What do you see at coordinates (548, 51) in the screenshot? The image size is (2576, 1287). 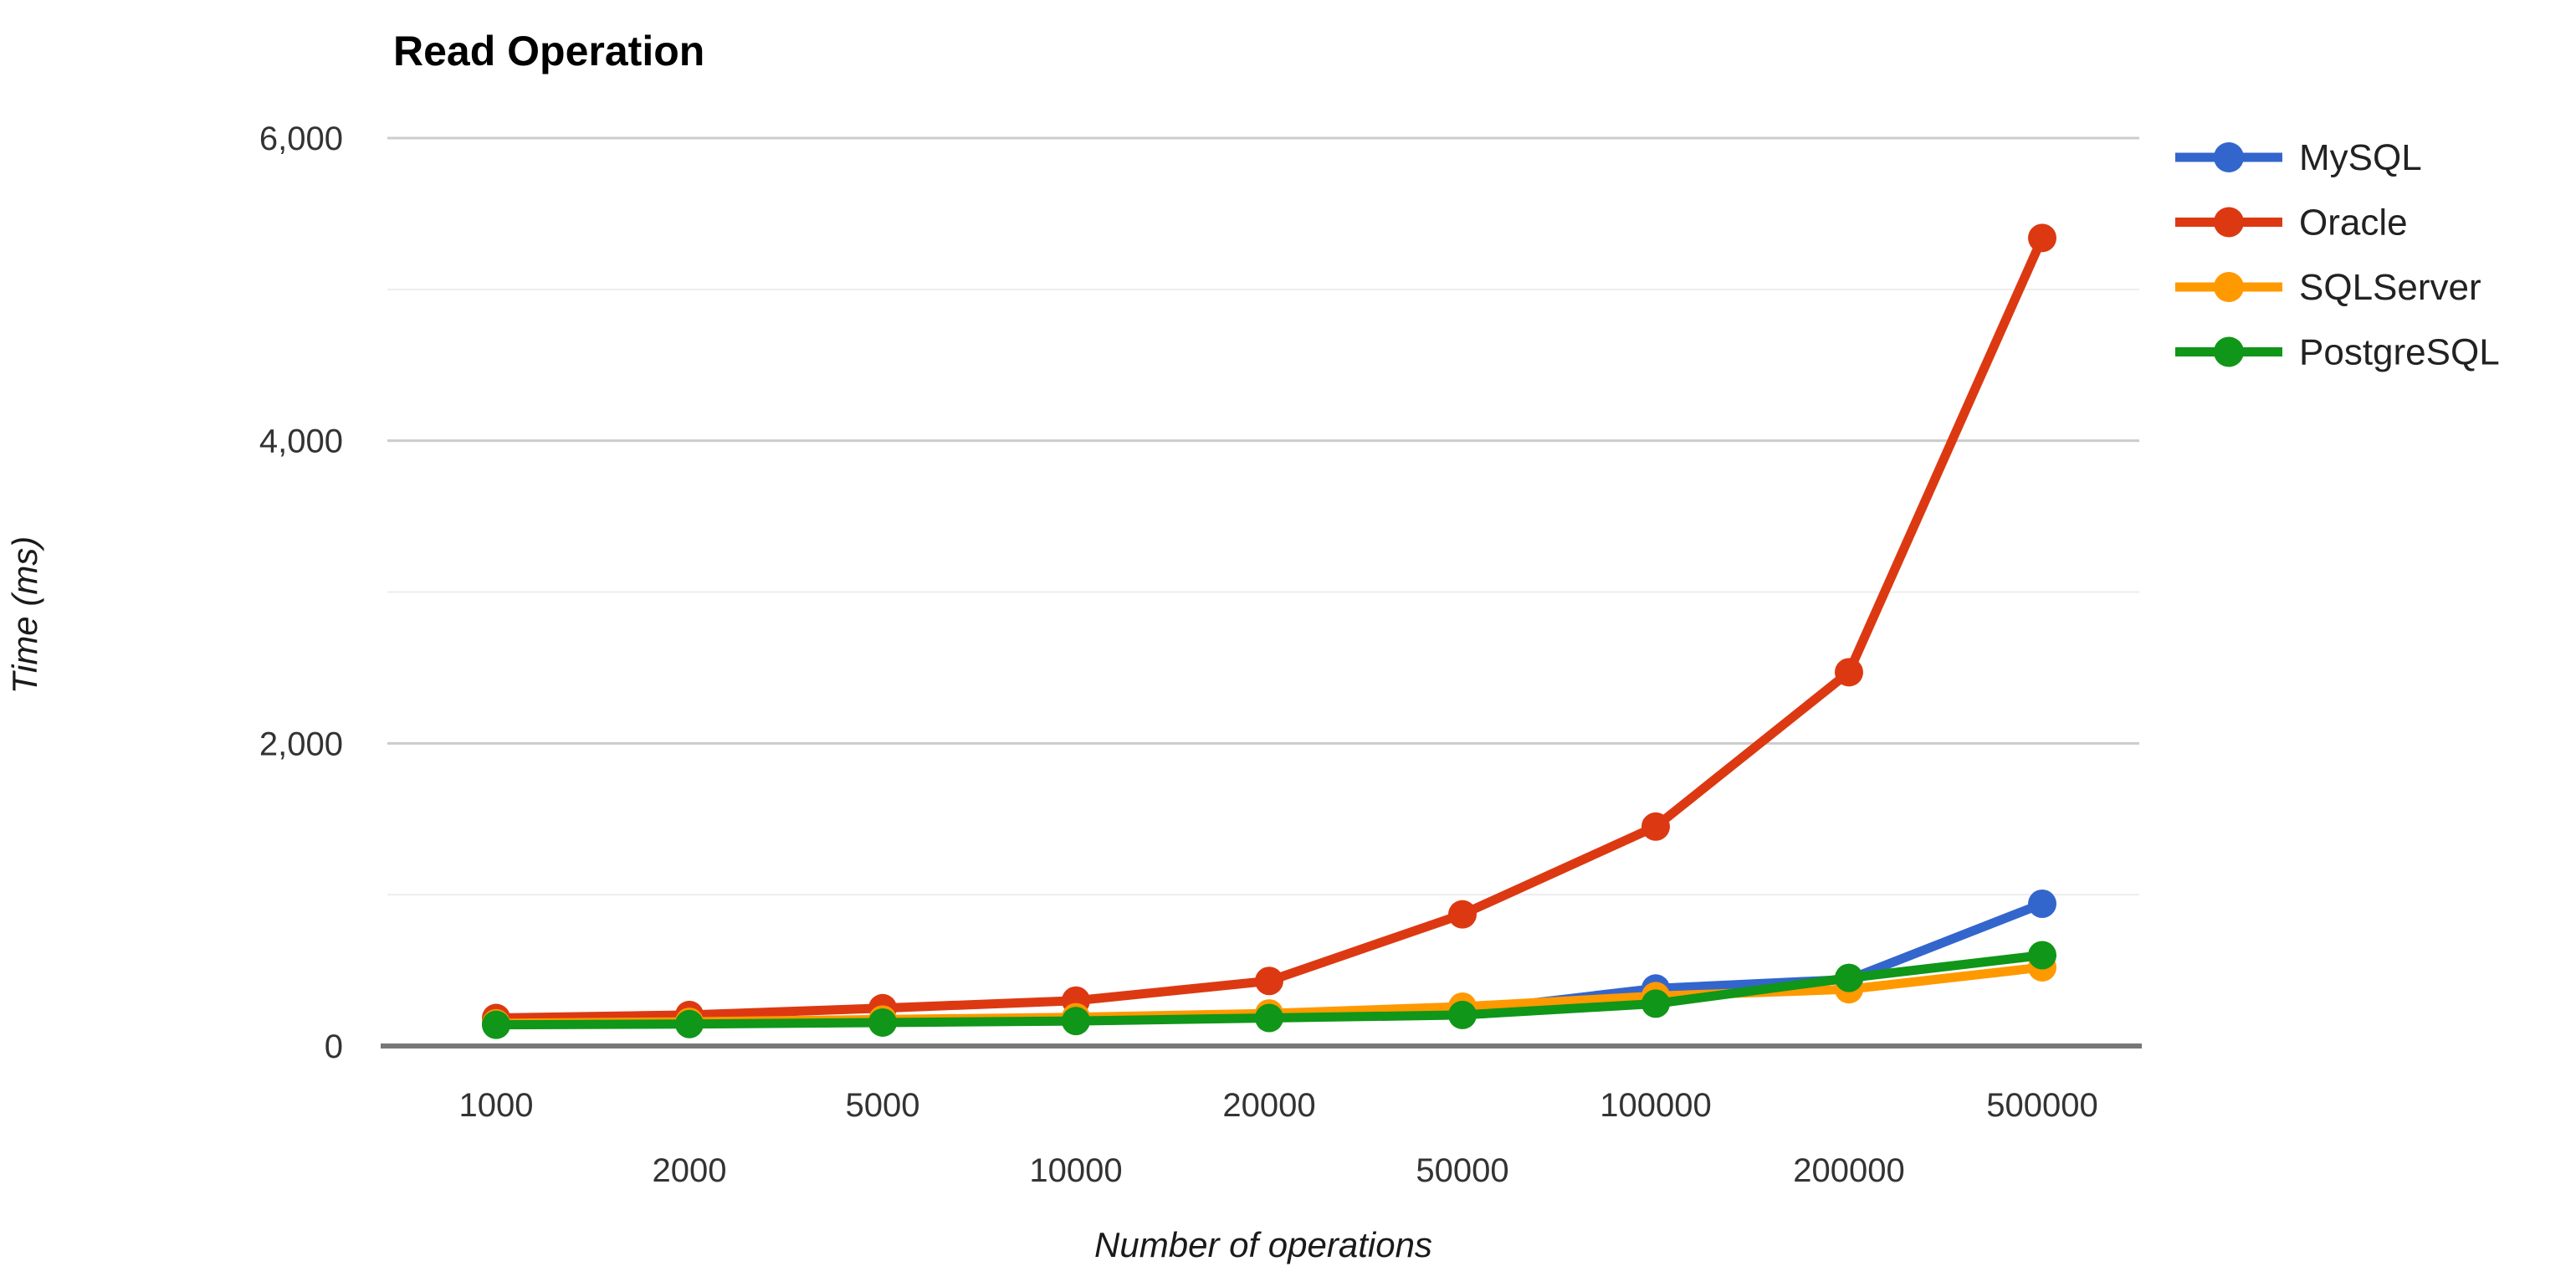 I see `chart-title: Read Operation` at bounding box center [548, 51].